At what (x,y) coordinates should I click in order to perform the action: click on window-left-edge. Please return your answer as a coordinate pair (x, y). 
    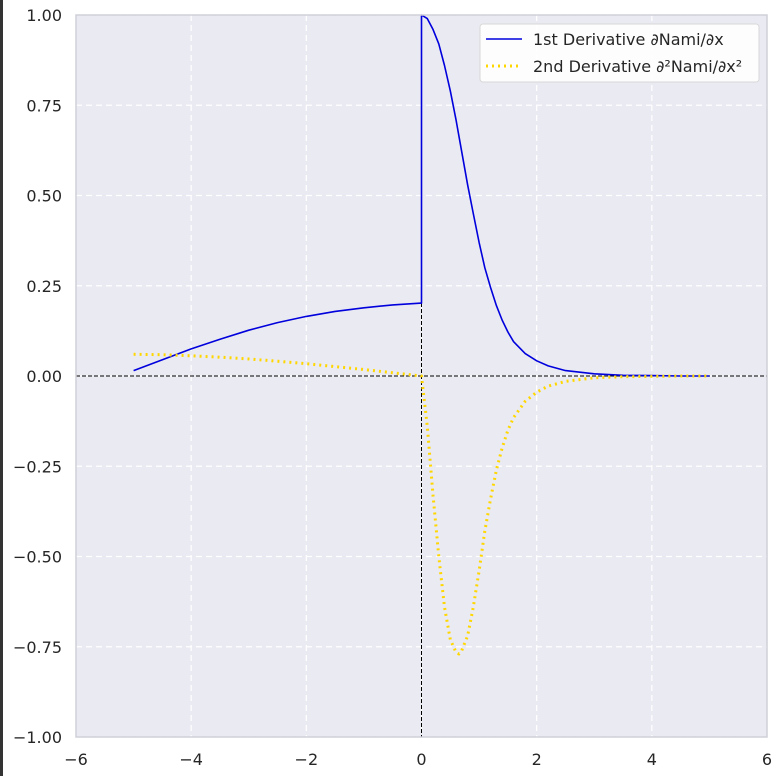
    Looking at the image, I should click on (1, 388).